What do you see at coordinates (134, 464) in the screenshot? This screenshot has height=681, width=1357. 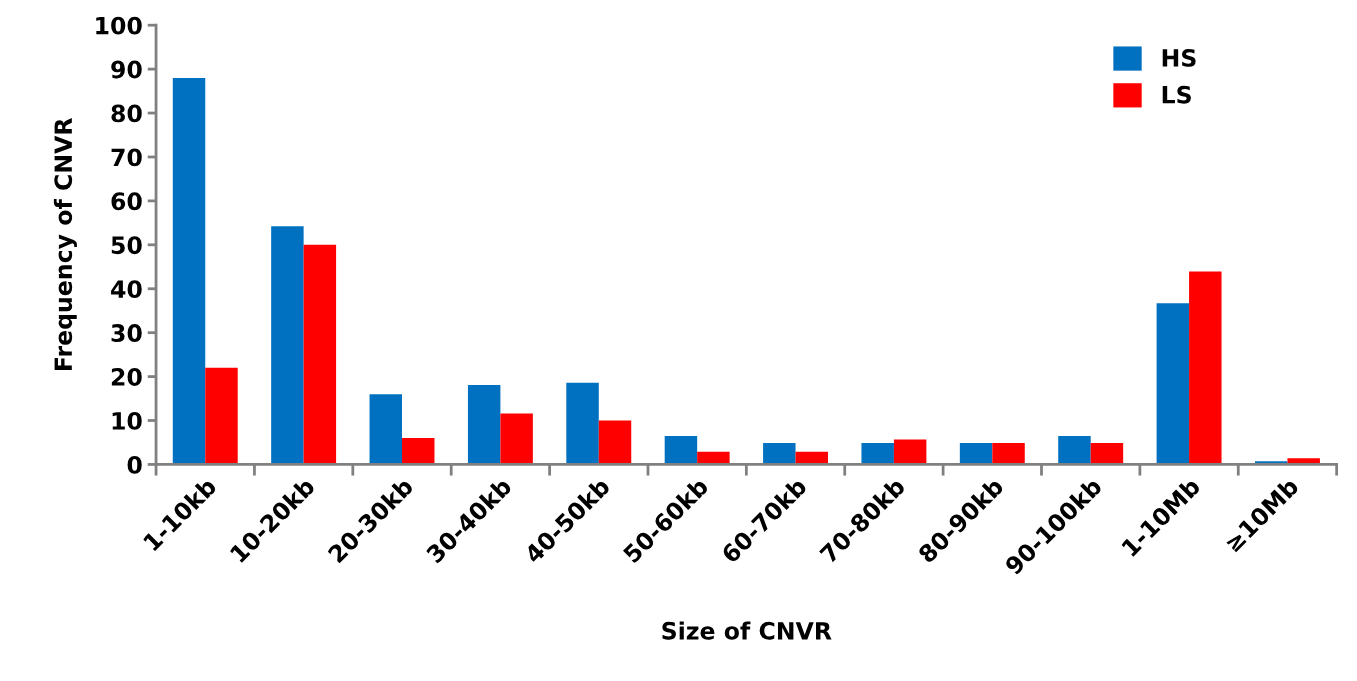 I see `y-tick-label: 0` at bounding box center [134, 464].